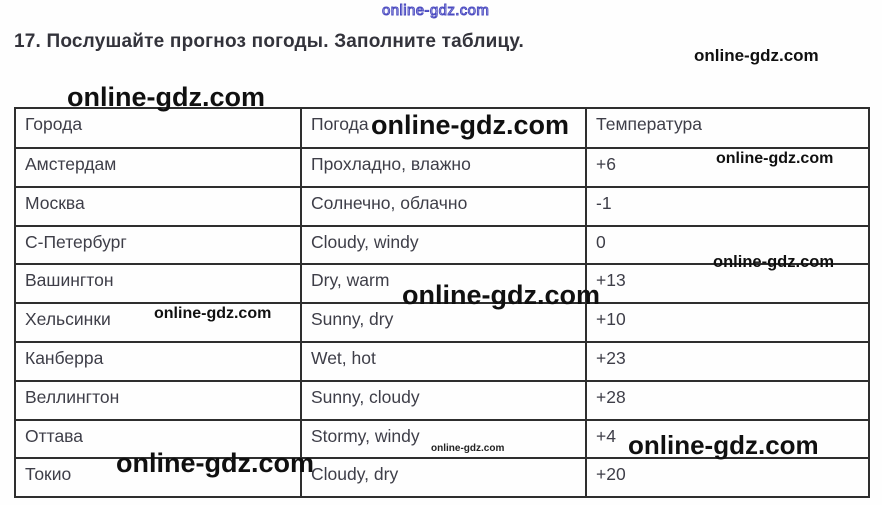 This screenshot has width=882, height=505. I want to click on watermark-top-center: online-gdz.com, so click(435, 10).